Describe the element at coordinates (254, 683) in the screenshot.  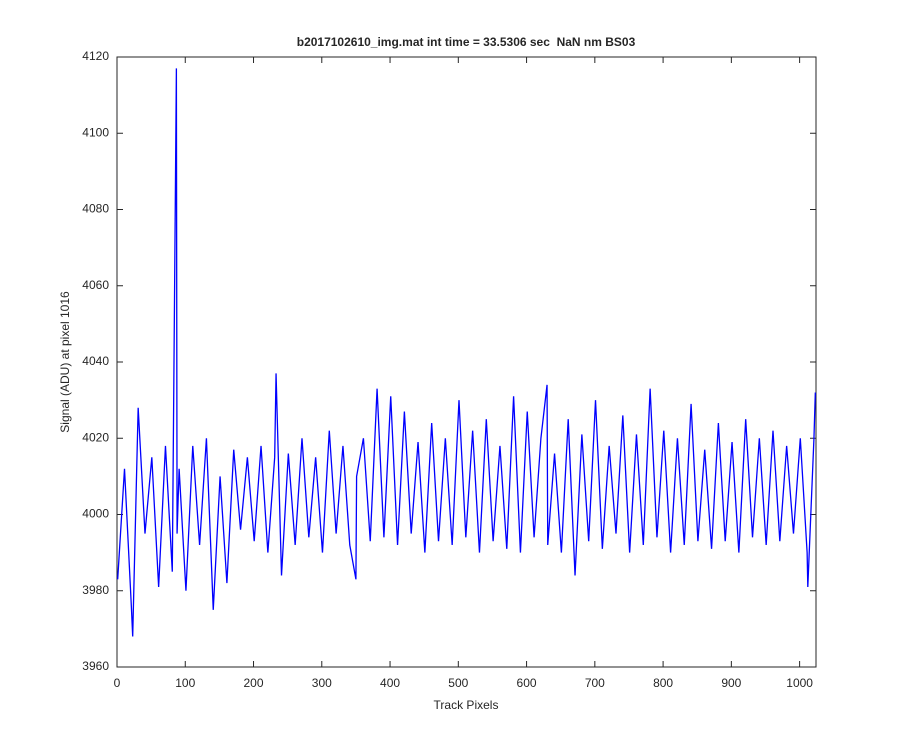
I see `x-tick-label: 200` at that location.